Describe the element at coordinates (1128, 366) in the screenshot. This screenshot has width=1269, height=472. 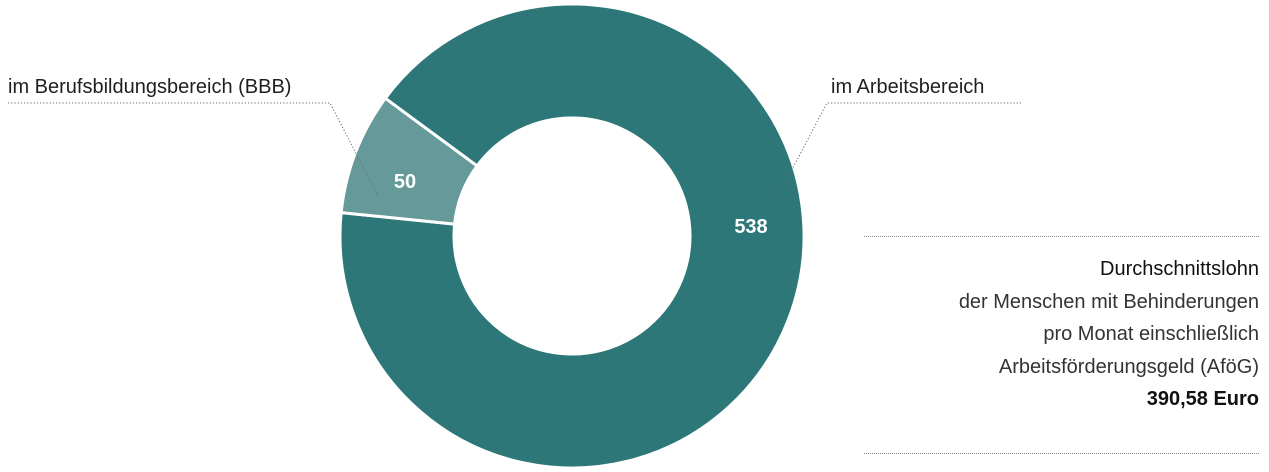
I see `info-line-3: Arbeitsförderungsgeld (AföG)` at that location.